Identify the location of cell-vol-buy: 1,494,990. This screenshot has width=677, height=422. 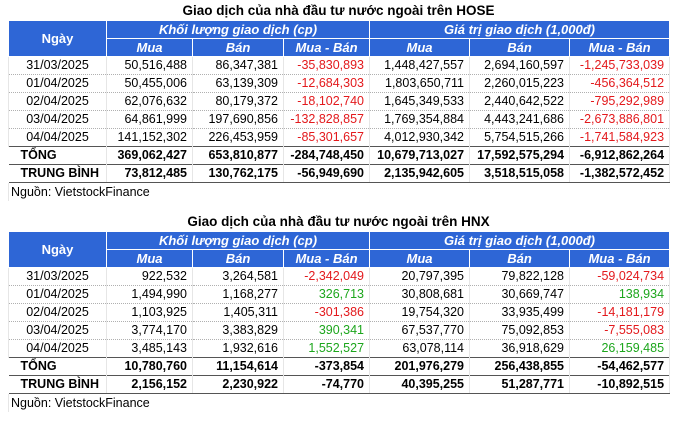
(149, 294).